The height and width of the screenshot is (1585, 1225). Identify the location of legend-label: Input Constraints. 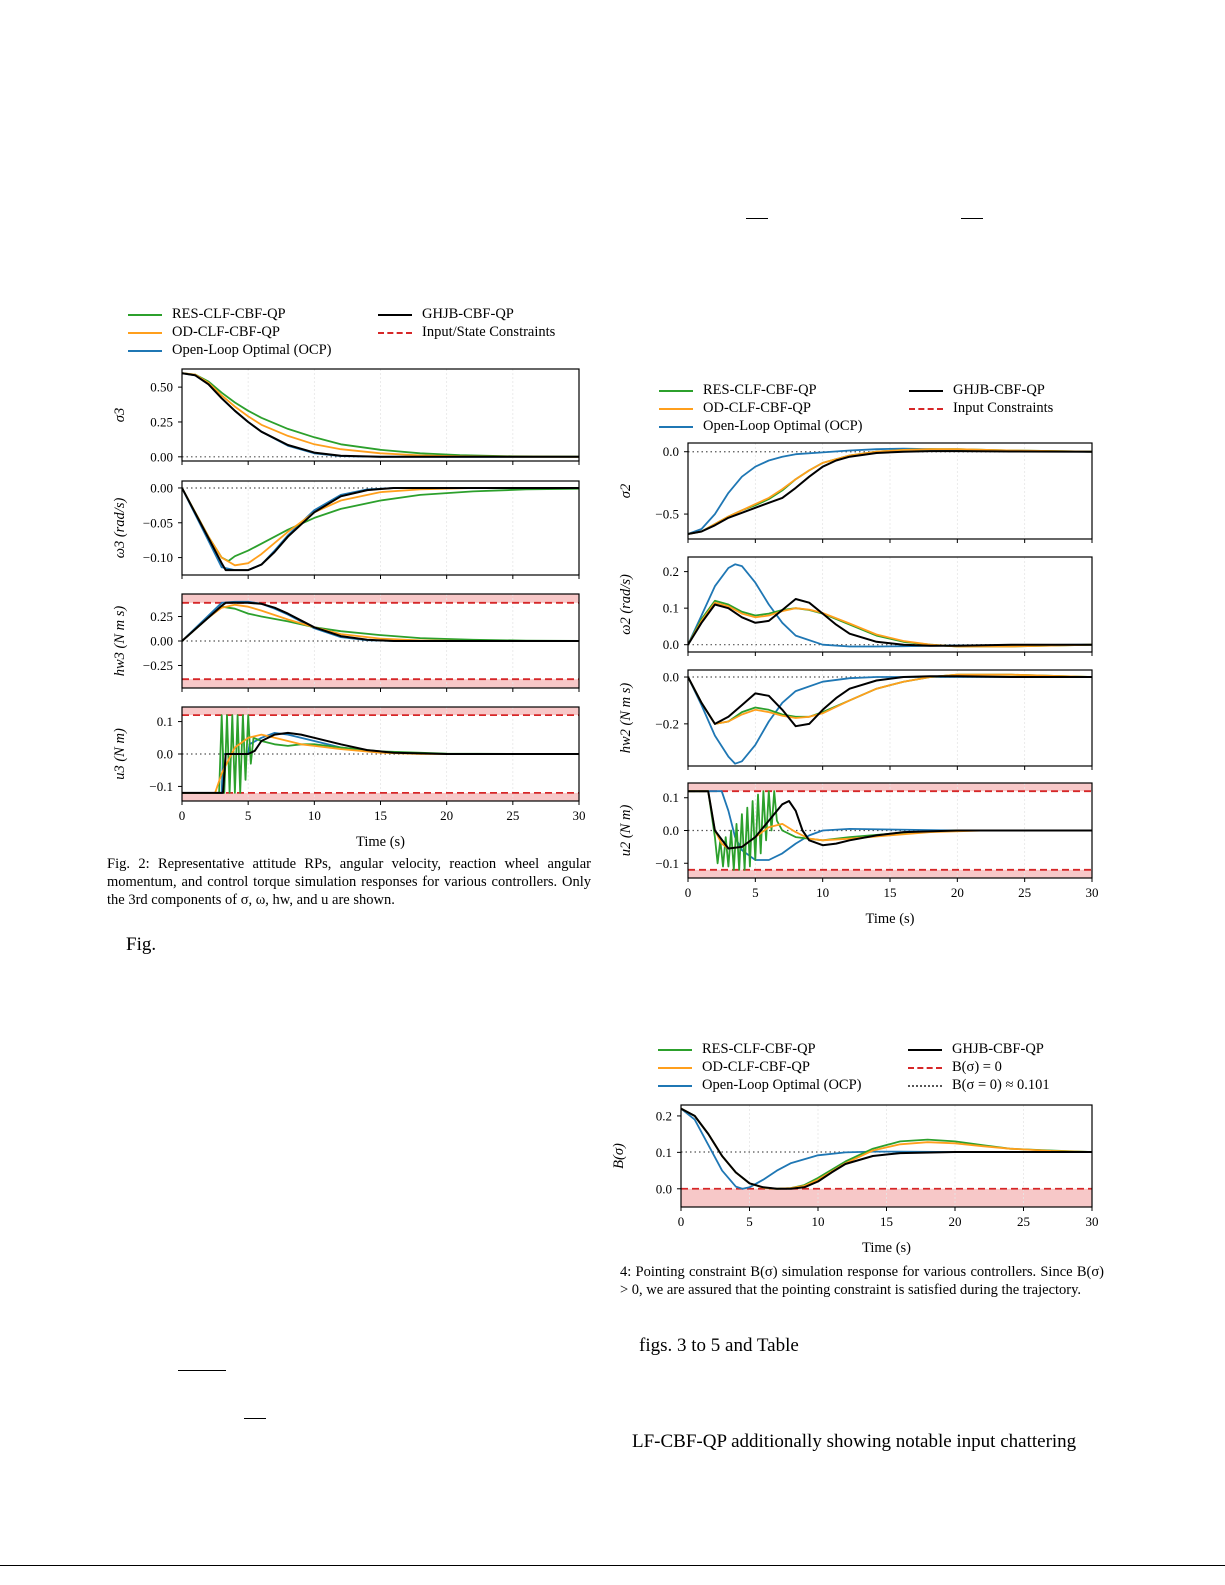
(1003, 408).